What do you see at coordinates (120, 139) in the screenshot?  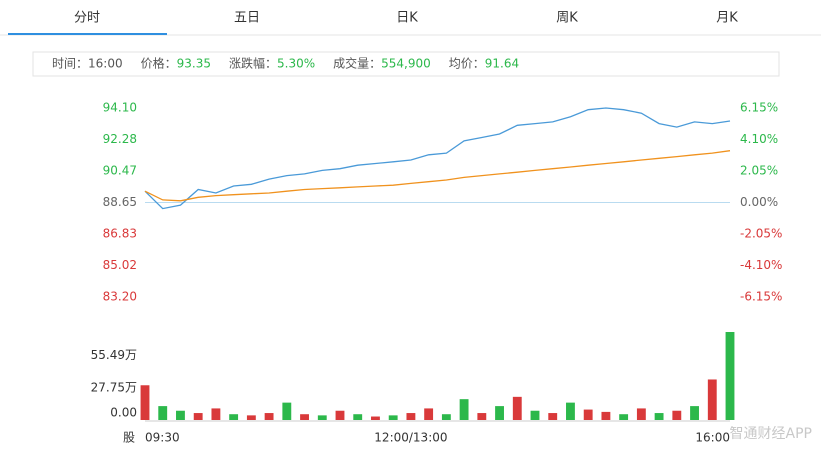 I see `y-tick-label: 92.28` at bounding box center [120, 139].